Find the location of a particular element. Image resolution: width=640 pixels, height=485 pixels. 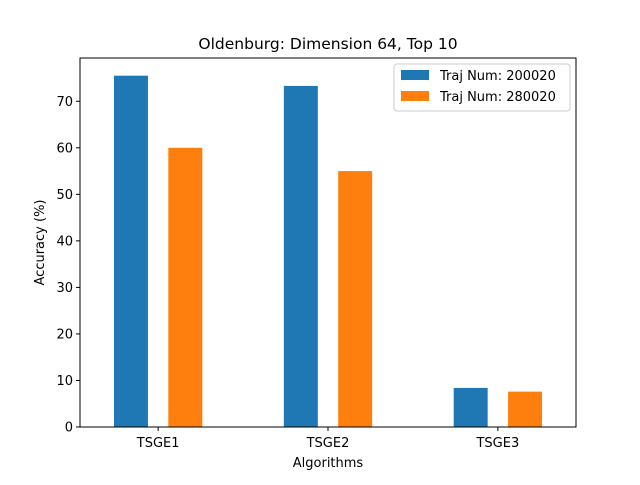

y-tick-label: 60 is located at coordinates (64, 148).